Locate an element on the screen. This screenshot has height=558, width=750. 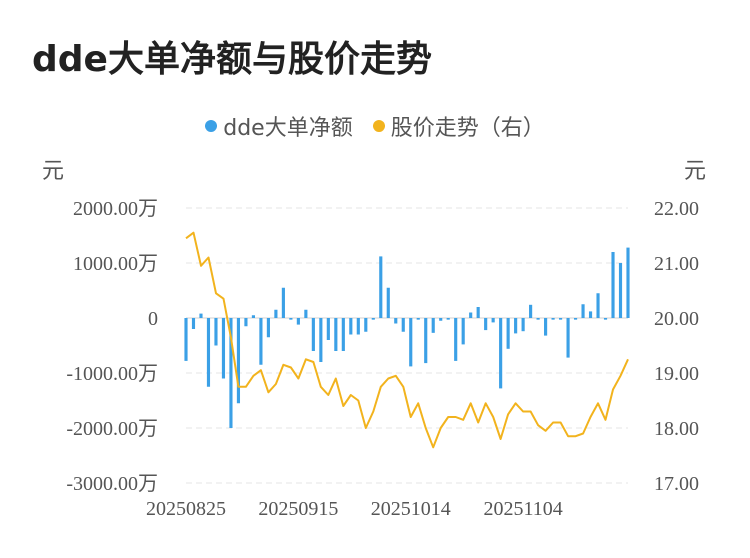
x-tick-label: 20250915 is located at coordinates (298, 509).